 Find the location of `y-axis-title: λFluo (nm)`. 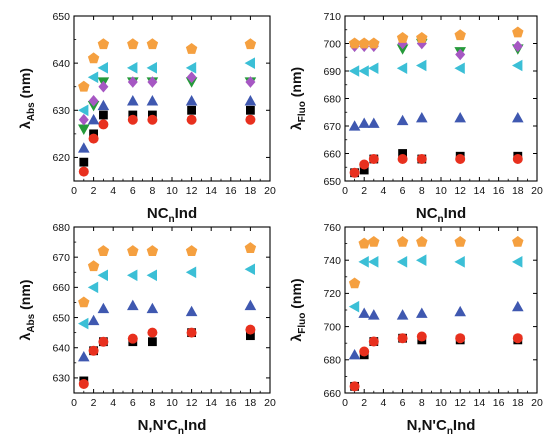

y-axis-title: λFluo (nm) is located at coordinates (298, 98).